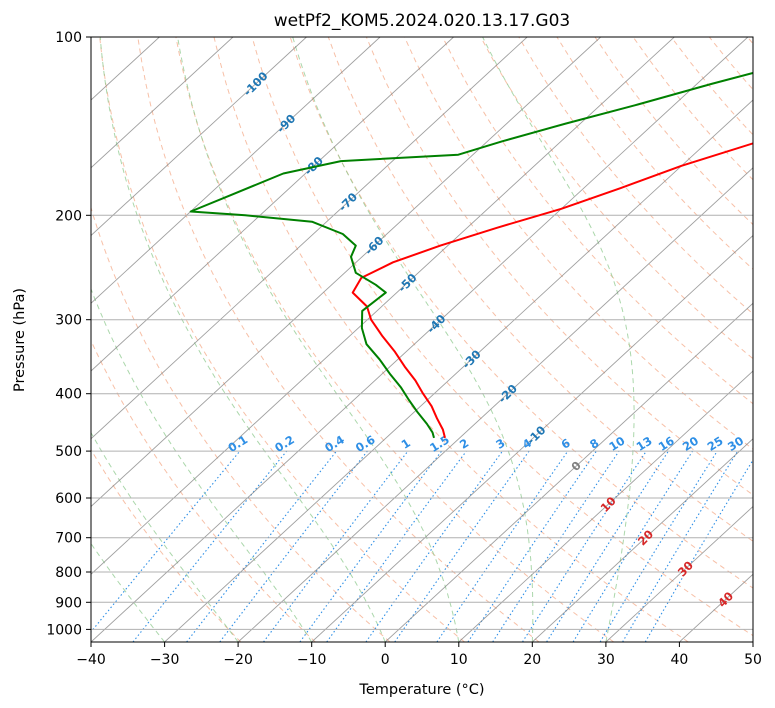 The image size is (775, 708). I want to click on x-tick-label: 20, so click(532, 660).